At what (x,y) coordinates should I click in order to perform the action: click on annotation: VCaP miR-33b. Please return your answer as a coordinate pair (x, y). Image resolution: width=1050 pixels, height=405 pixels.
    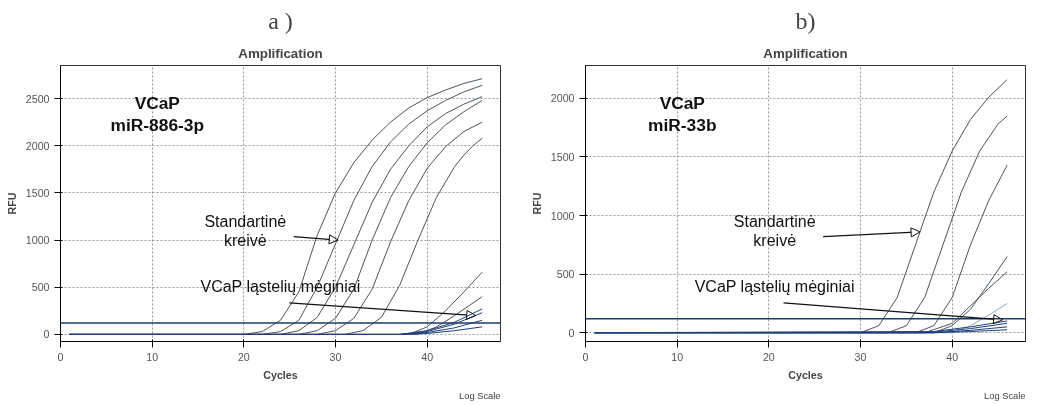
    Looking at the image, I should click on (682, 114).